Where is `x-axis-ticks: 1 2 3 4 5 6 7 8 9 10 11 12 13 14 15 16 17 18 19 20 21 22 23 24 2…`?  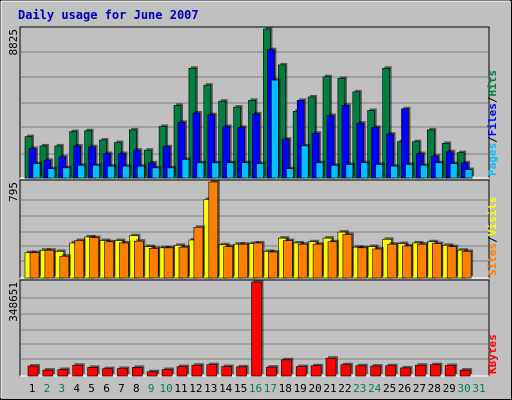
x-axis-ticks: 1 2 3 4 5 6 7 8 9 10 11 12 13 14 15 16 17 18 19 20 21 22 23 24 2… is located at coordinates (257, 388).